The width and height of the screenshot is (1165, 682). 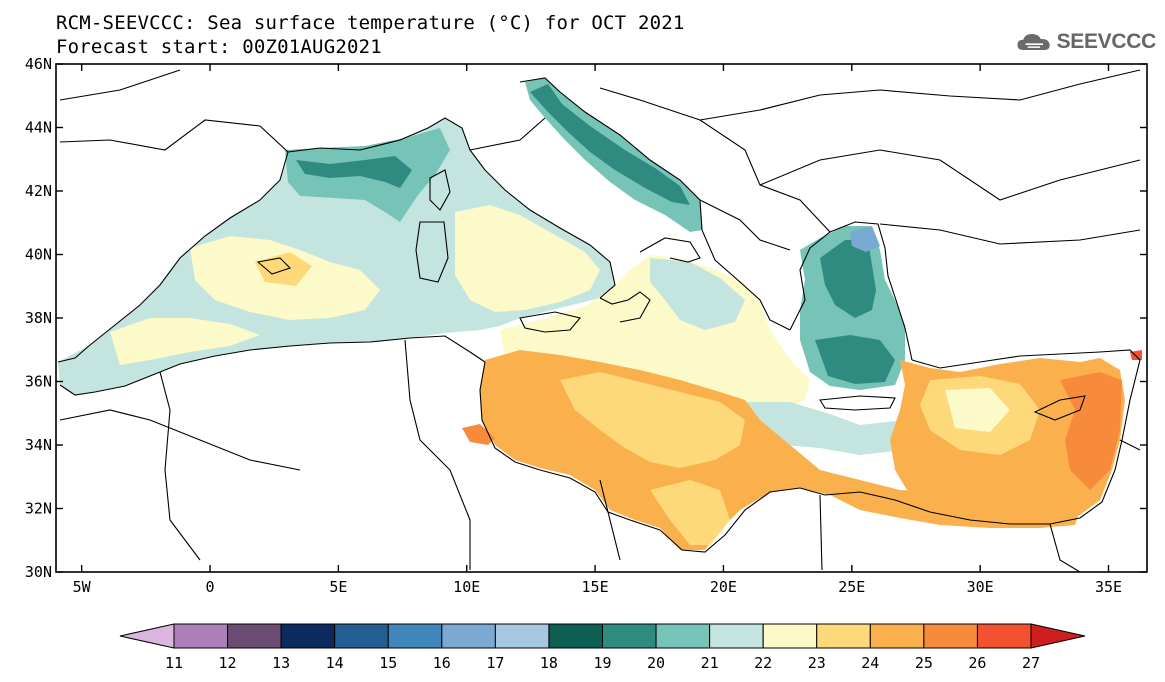 What do you see at coordinates (865, 239) in the screenshot?
I see `aegean-north-blue` at bounding box center [865, 239].